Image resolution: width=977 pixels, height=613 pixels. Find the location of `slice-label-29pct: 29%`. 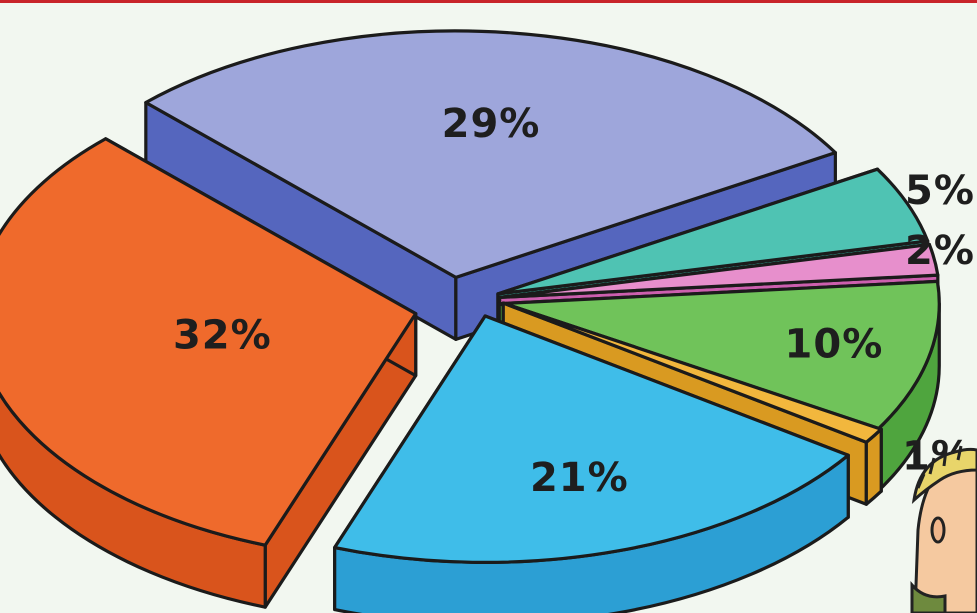

slice-label-29pct: 29% is located at coordinates (491, 124).